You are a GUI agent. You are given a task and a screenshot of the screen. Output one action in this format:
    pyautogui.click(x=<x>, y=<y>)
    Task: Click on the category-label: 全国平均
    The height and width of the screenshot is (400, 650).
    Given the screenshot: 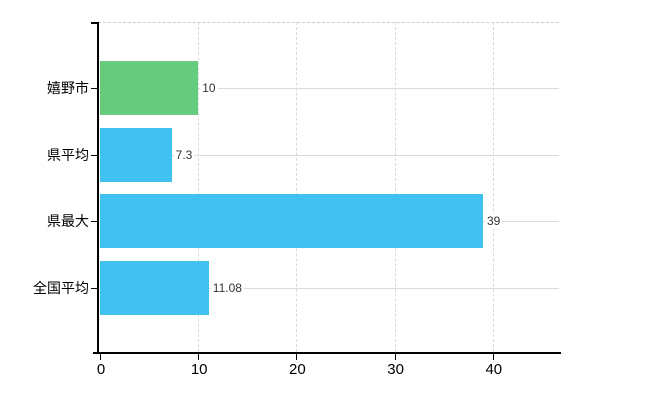 What is the action you would take?
    pyautogui.click(x=61, y=288)
    